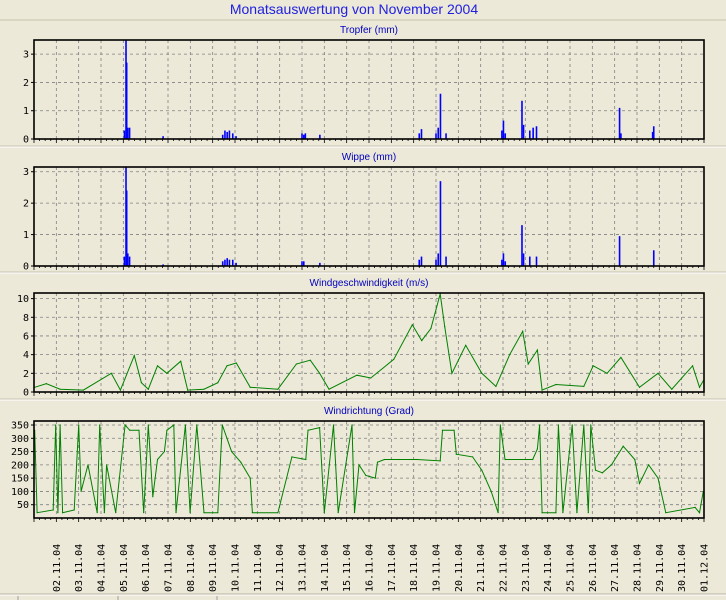 Image resolution: width=726 pixels, height=600 pixels. Describe the element at coordinates (57, 568) in the screenshot. I see `x-tick-label: 02.11.04` at that location.